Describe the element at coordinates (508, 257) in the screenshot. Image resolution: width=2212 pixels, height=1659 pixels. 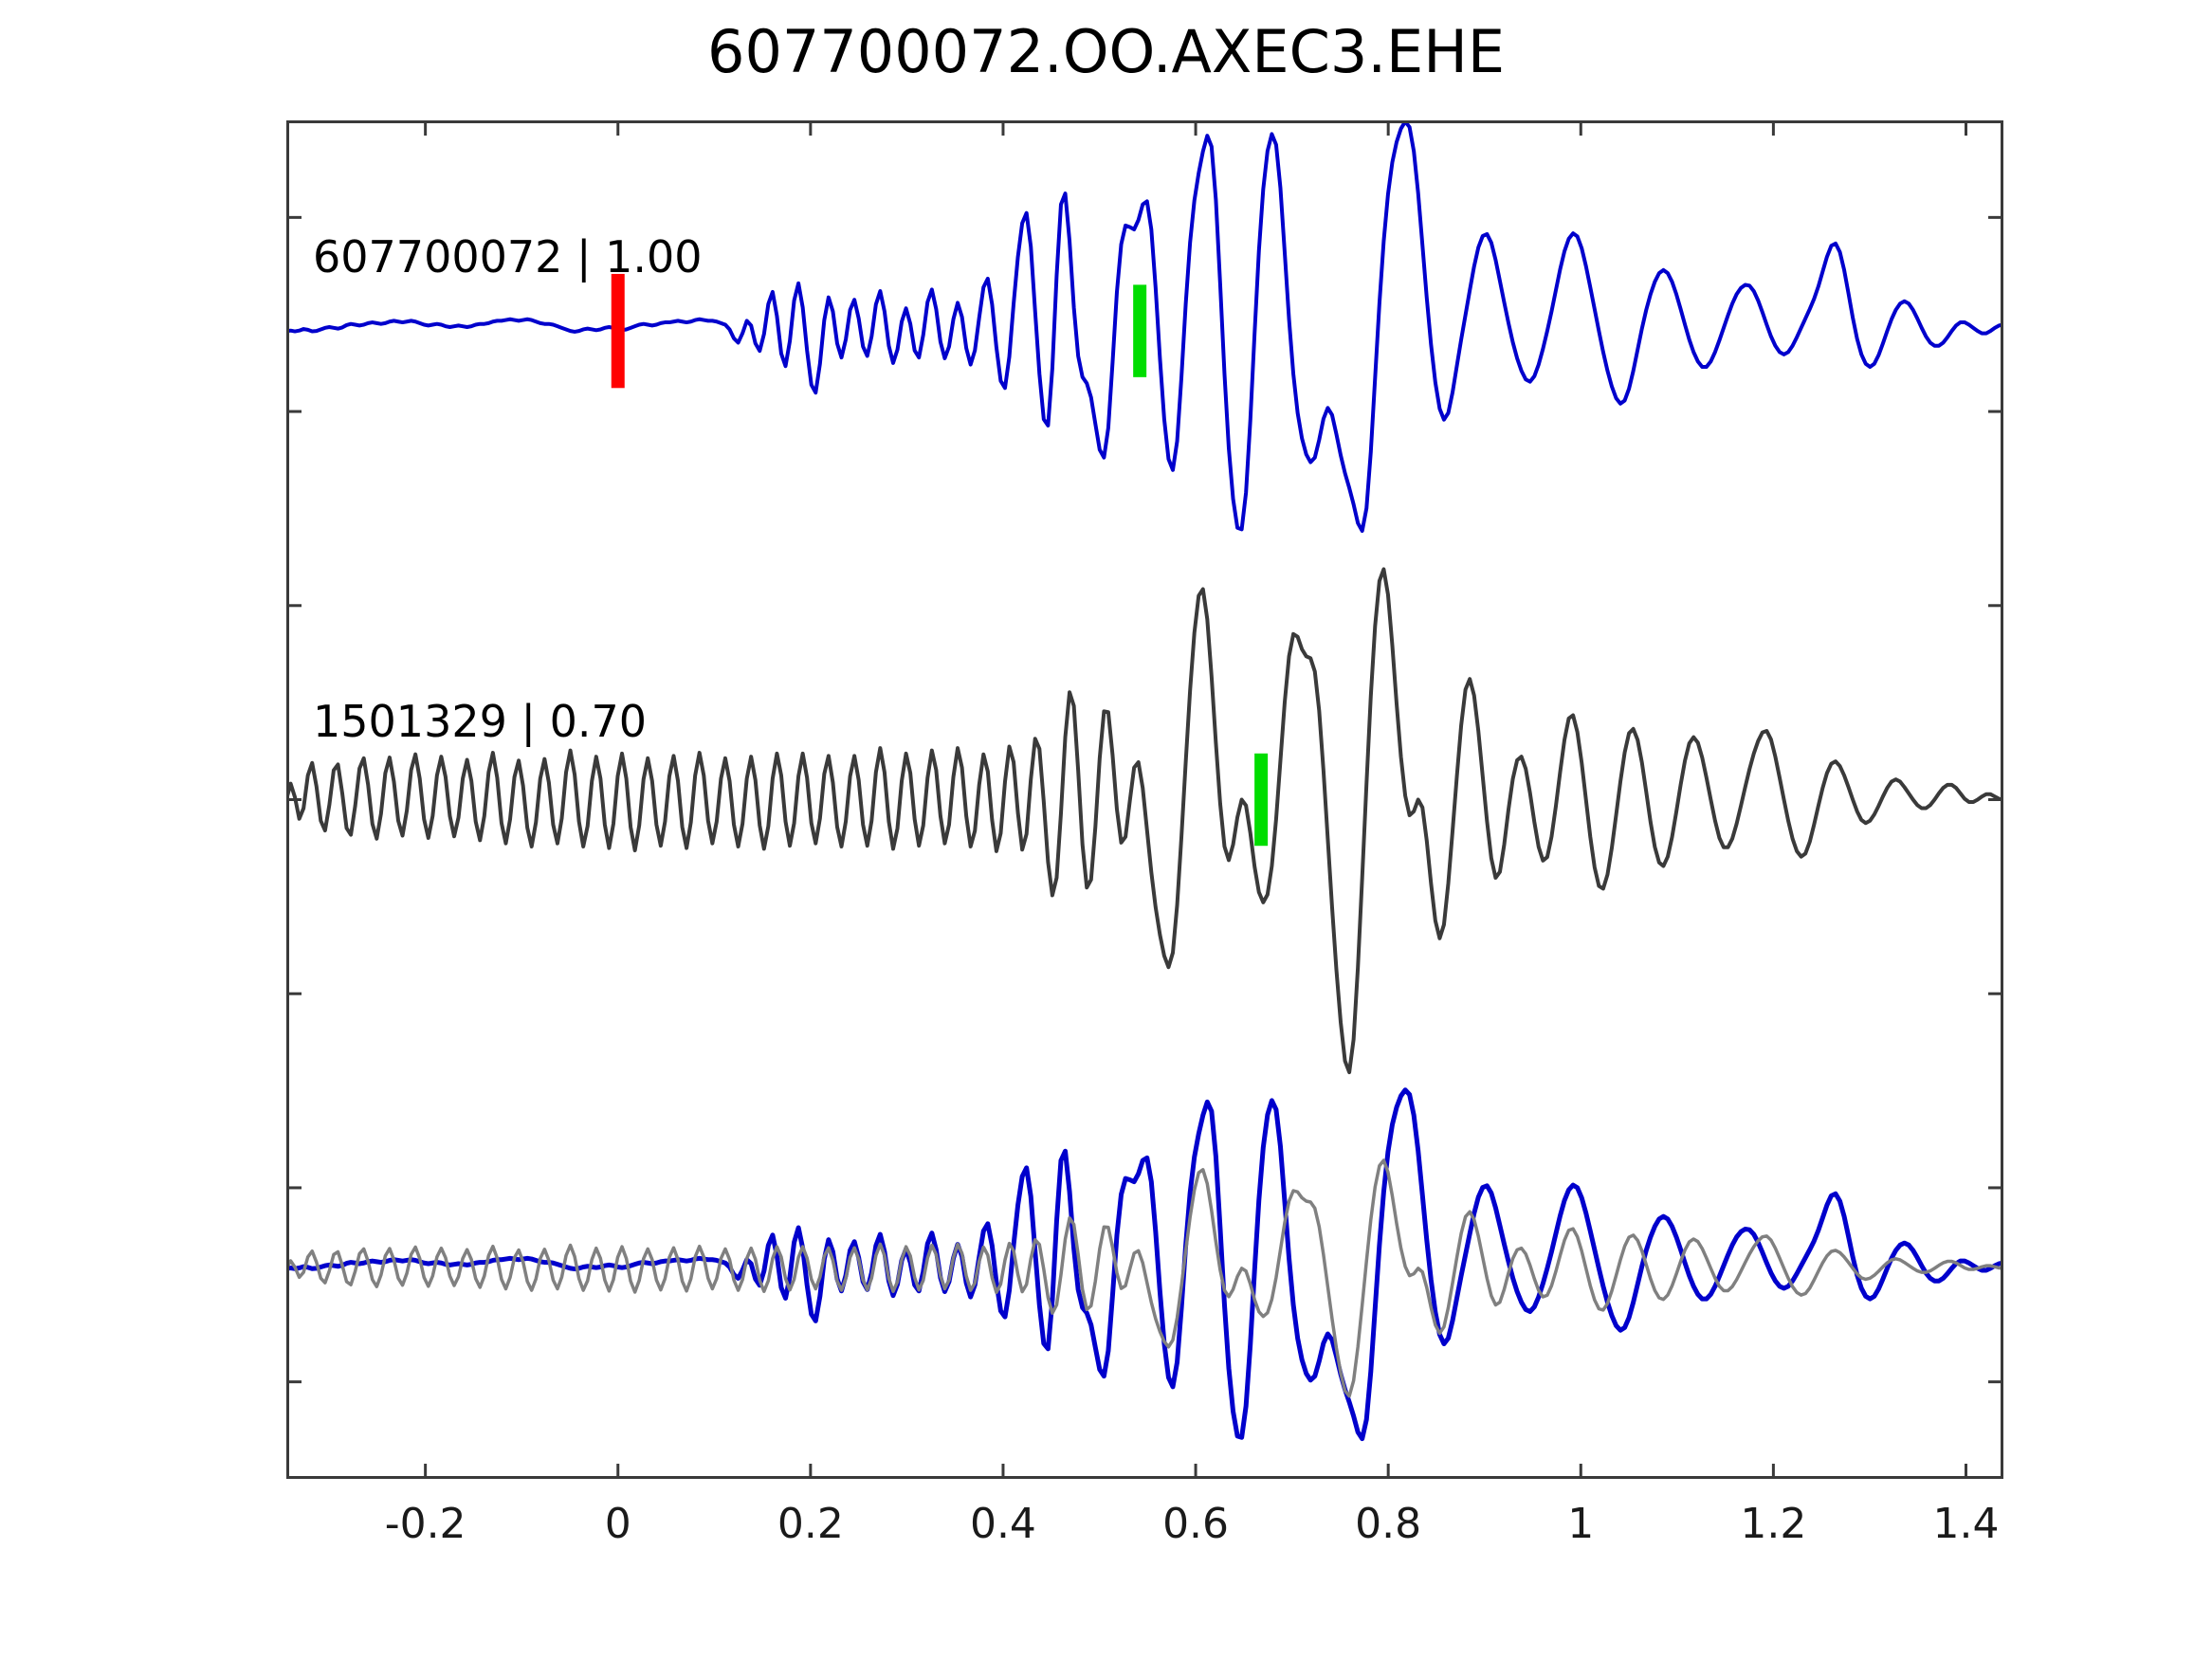
I see `trace-label-template: 607700072 | 1.00` at that location.